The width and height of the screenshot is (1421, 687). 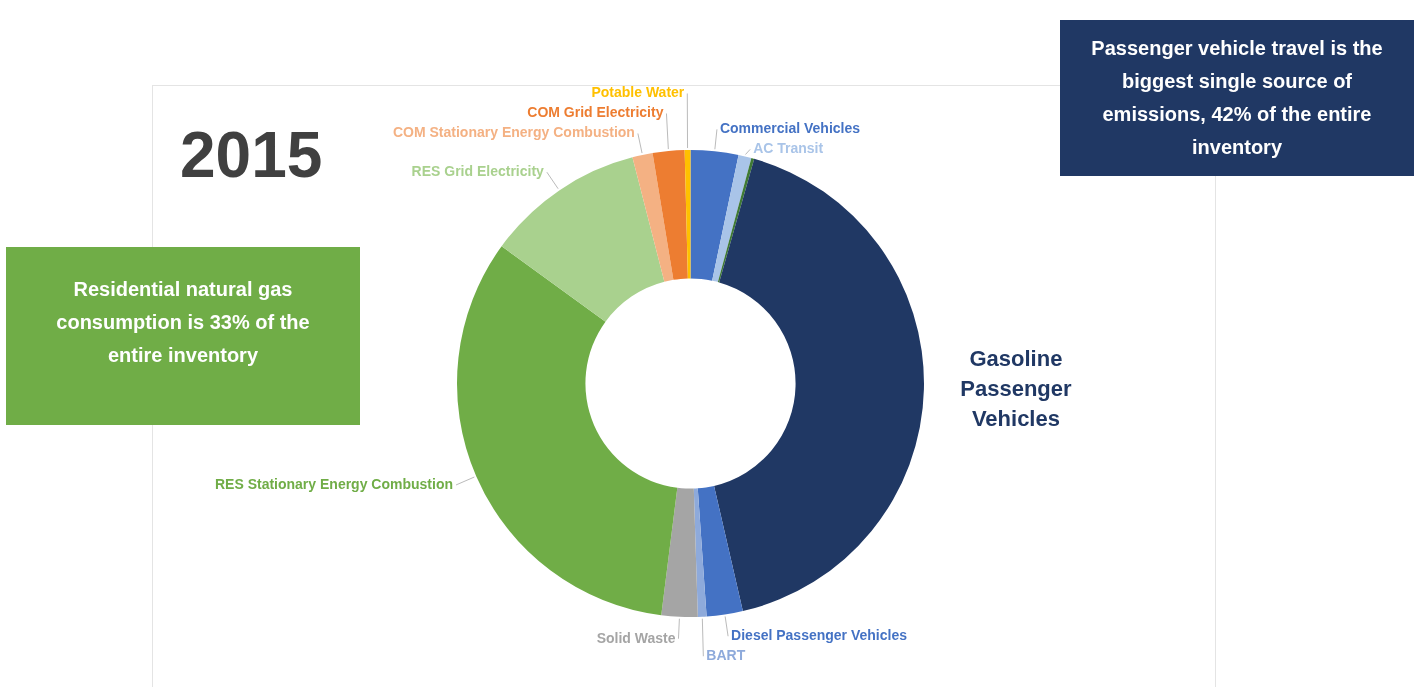 What do you see at coordinates (251, 155) in the screenshot?
I see `text: 2015` at bounding box center [251, 155].